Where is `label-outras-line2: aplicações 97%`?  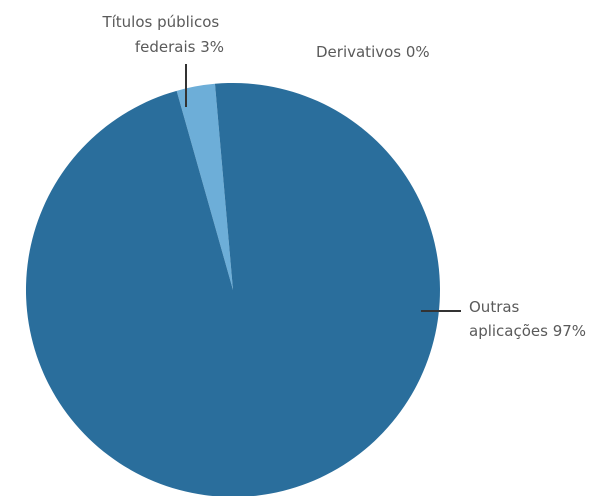 label-outras-line2: aplicações 97% is located at coordinates (527, 331).